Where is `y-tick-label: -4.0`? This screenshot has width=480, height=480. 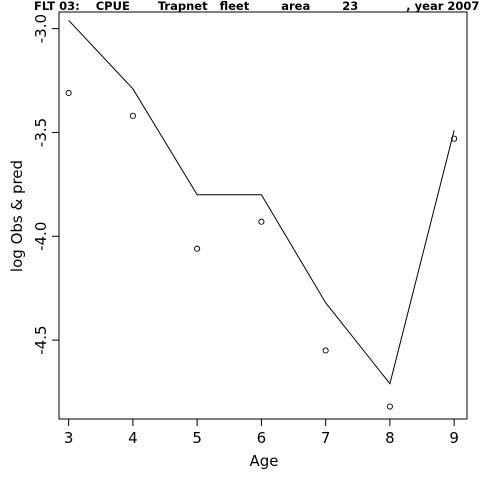 y-tick-label: -4.0 is located at coordinates (41, 236).